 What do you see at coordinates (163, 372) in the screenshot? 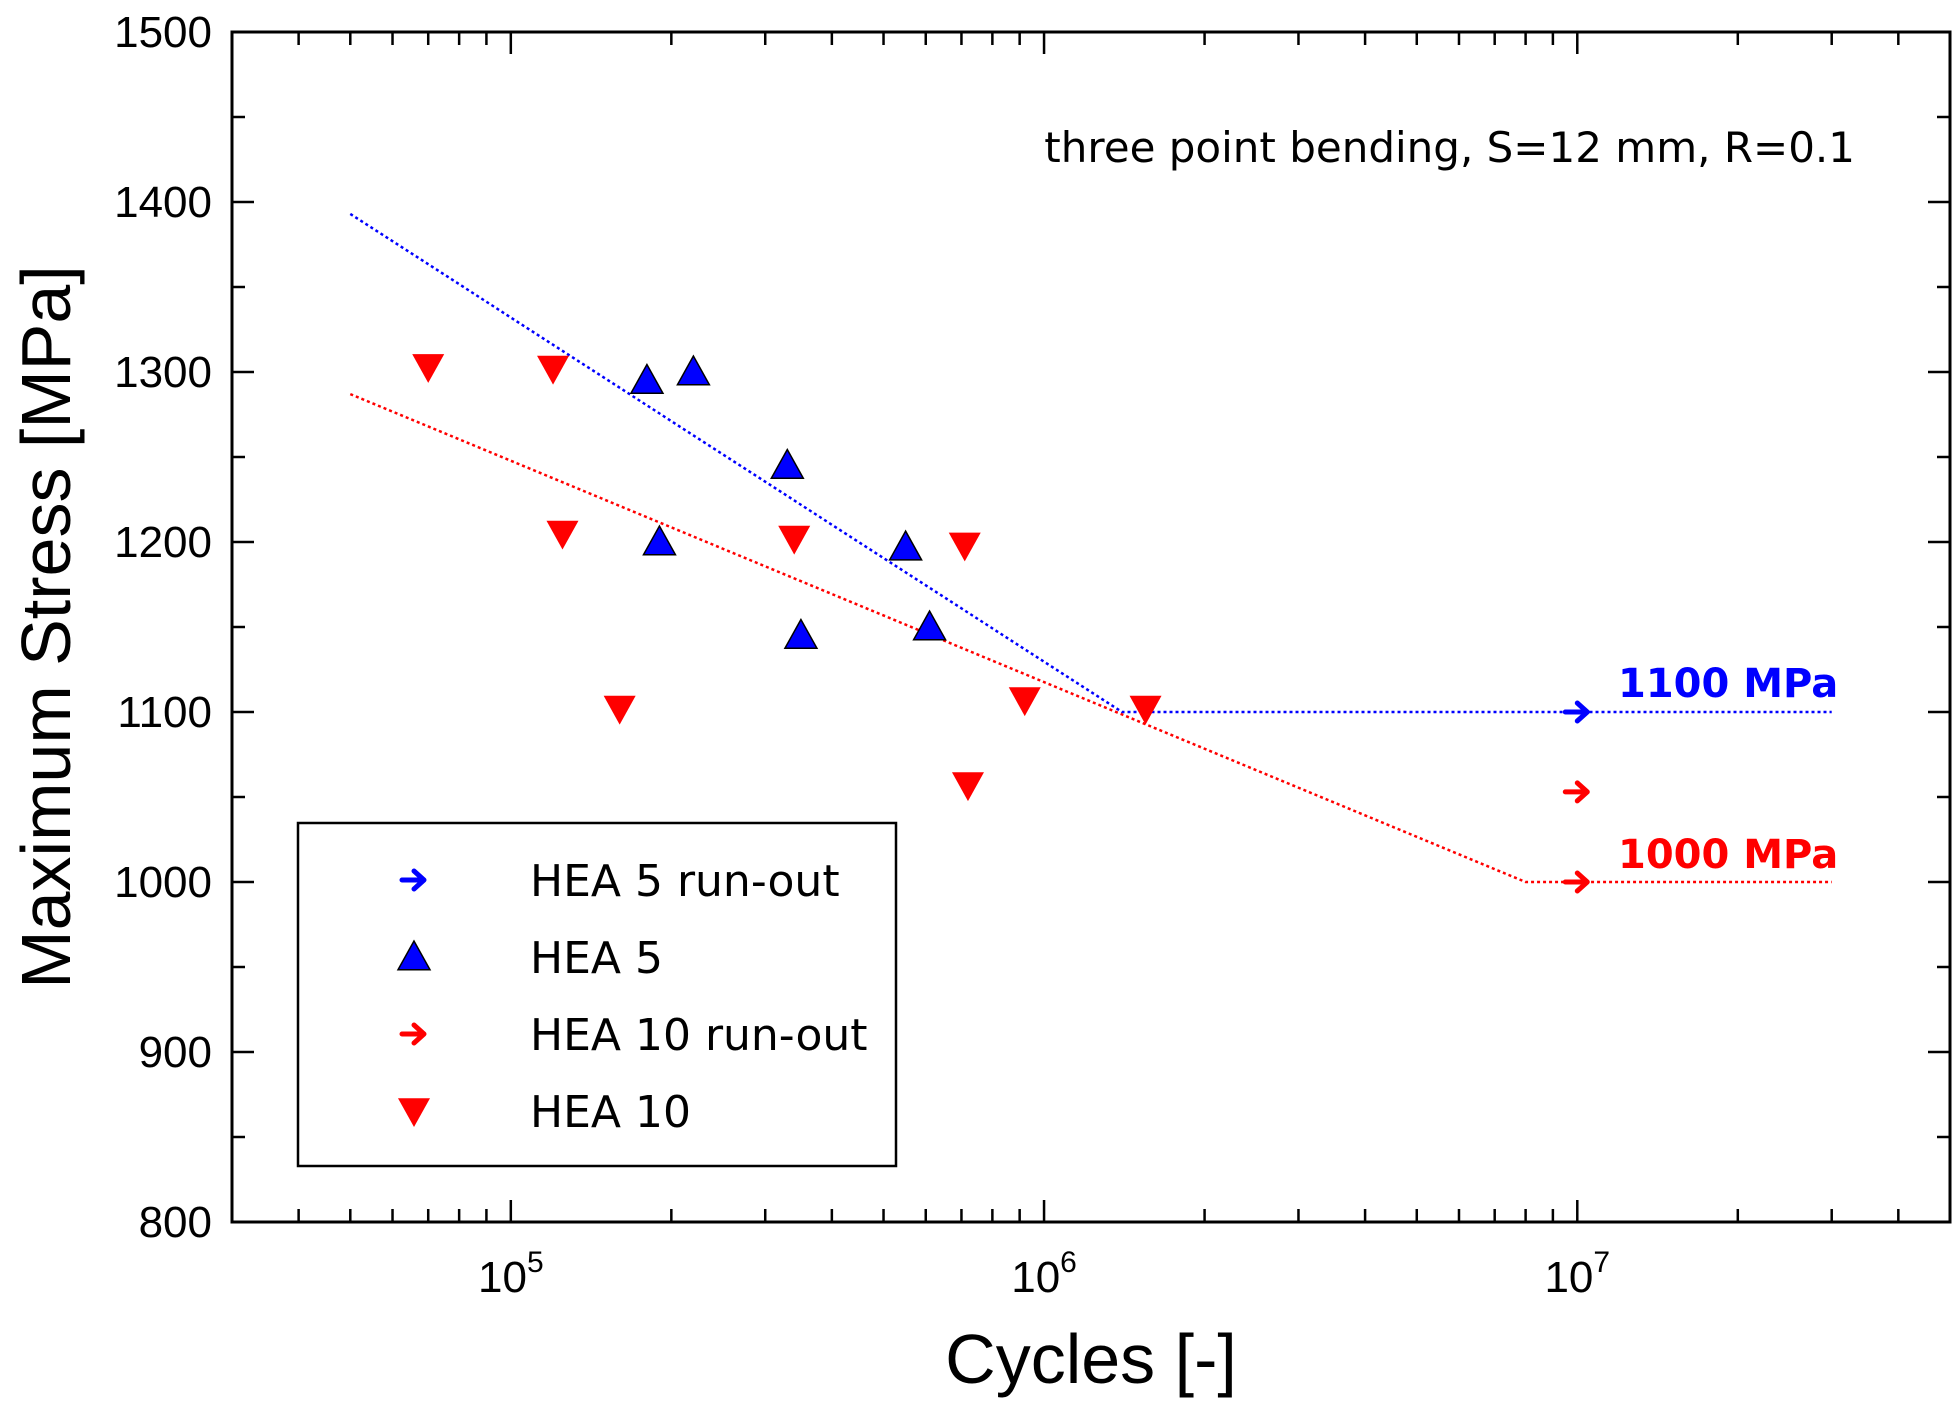
I see `y-tick-label: 1300` at bounding box center [163, 372].